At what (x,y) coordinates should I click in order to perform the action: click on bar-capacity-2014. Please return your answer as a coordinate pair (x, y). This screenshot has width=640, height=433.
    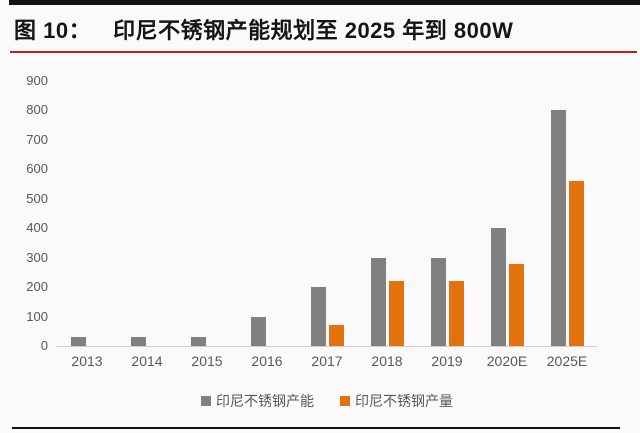
    Looking at the image, I should click on (138, 341).